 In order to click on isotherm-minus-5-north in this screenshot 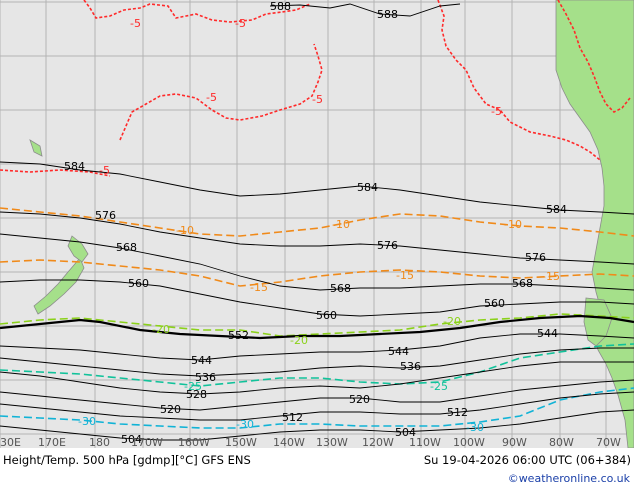, I will do `click(197, 11)`.